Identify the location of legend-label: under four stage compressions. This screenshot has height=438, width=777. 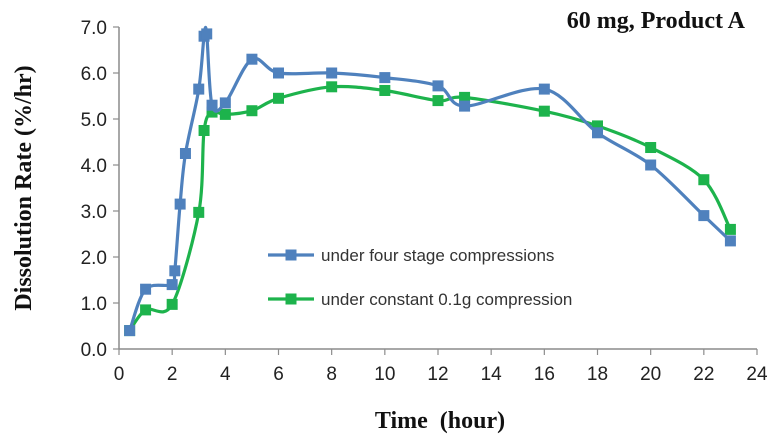
(437, 255).